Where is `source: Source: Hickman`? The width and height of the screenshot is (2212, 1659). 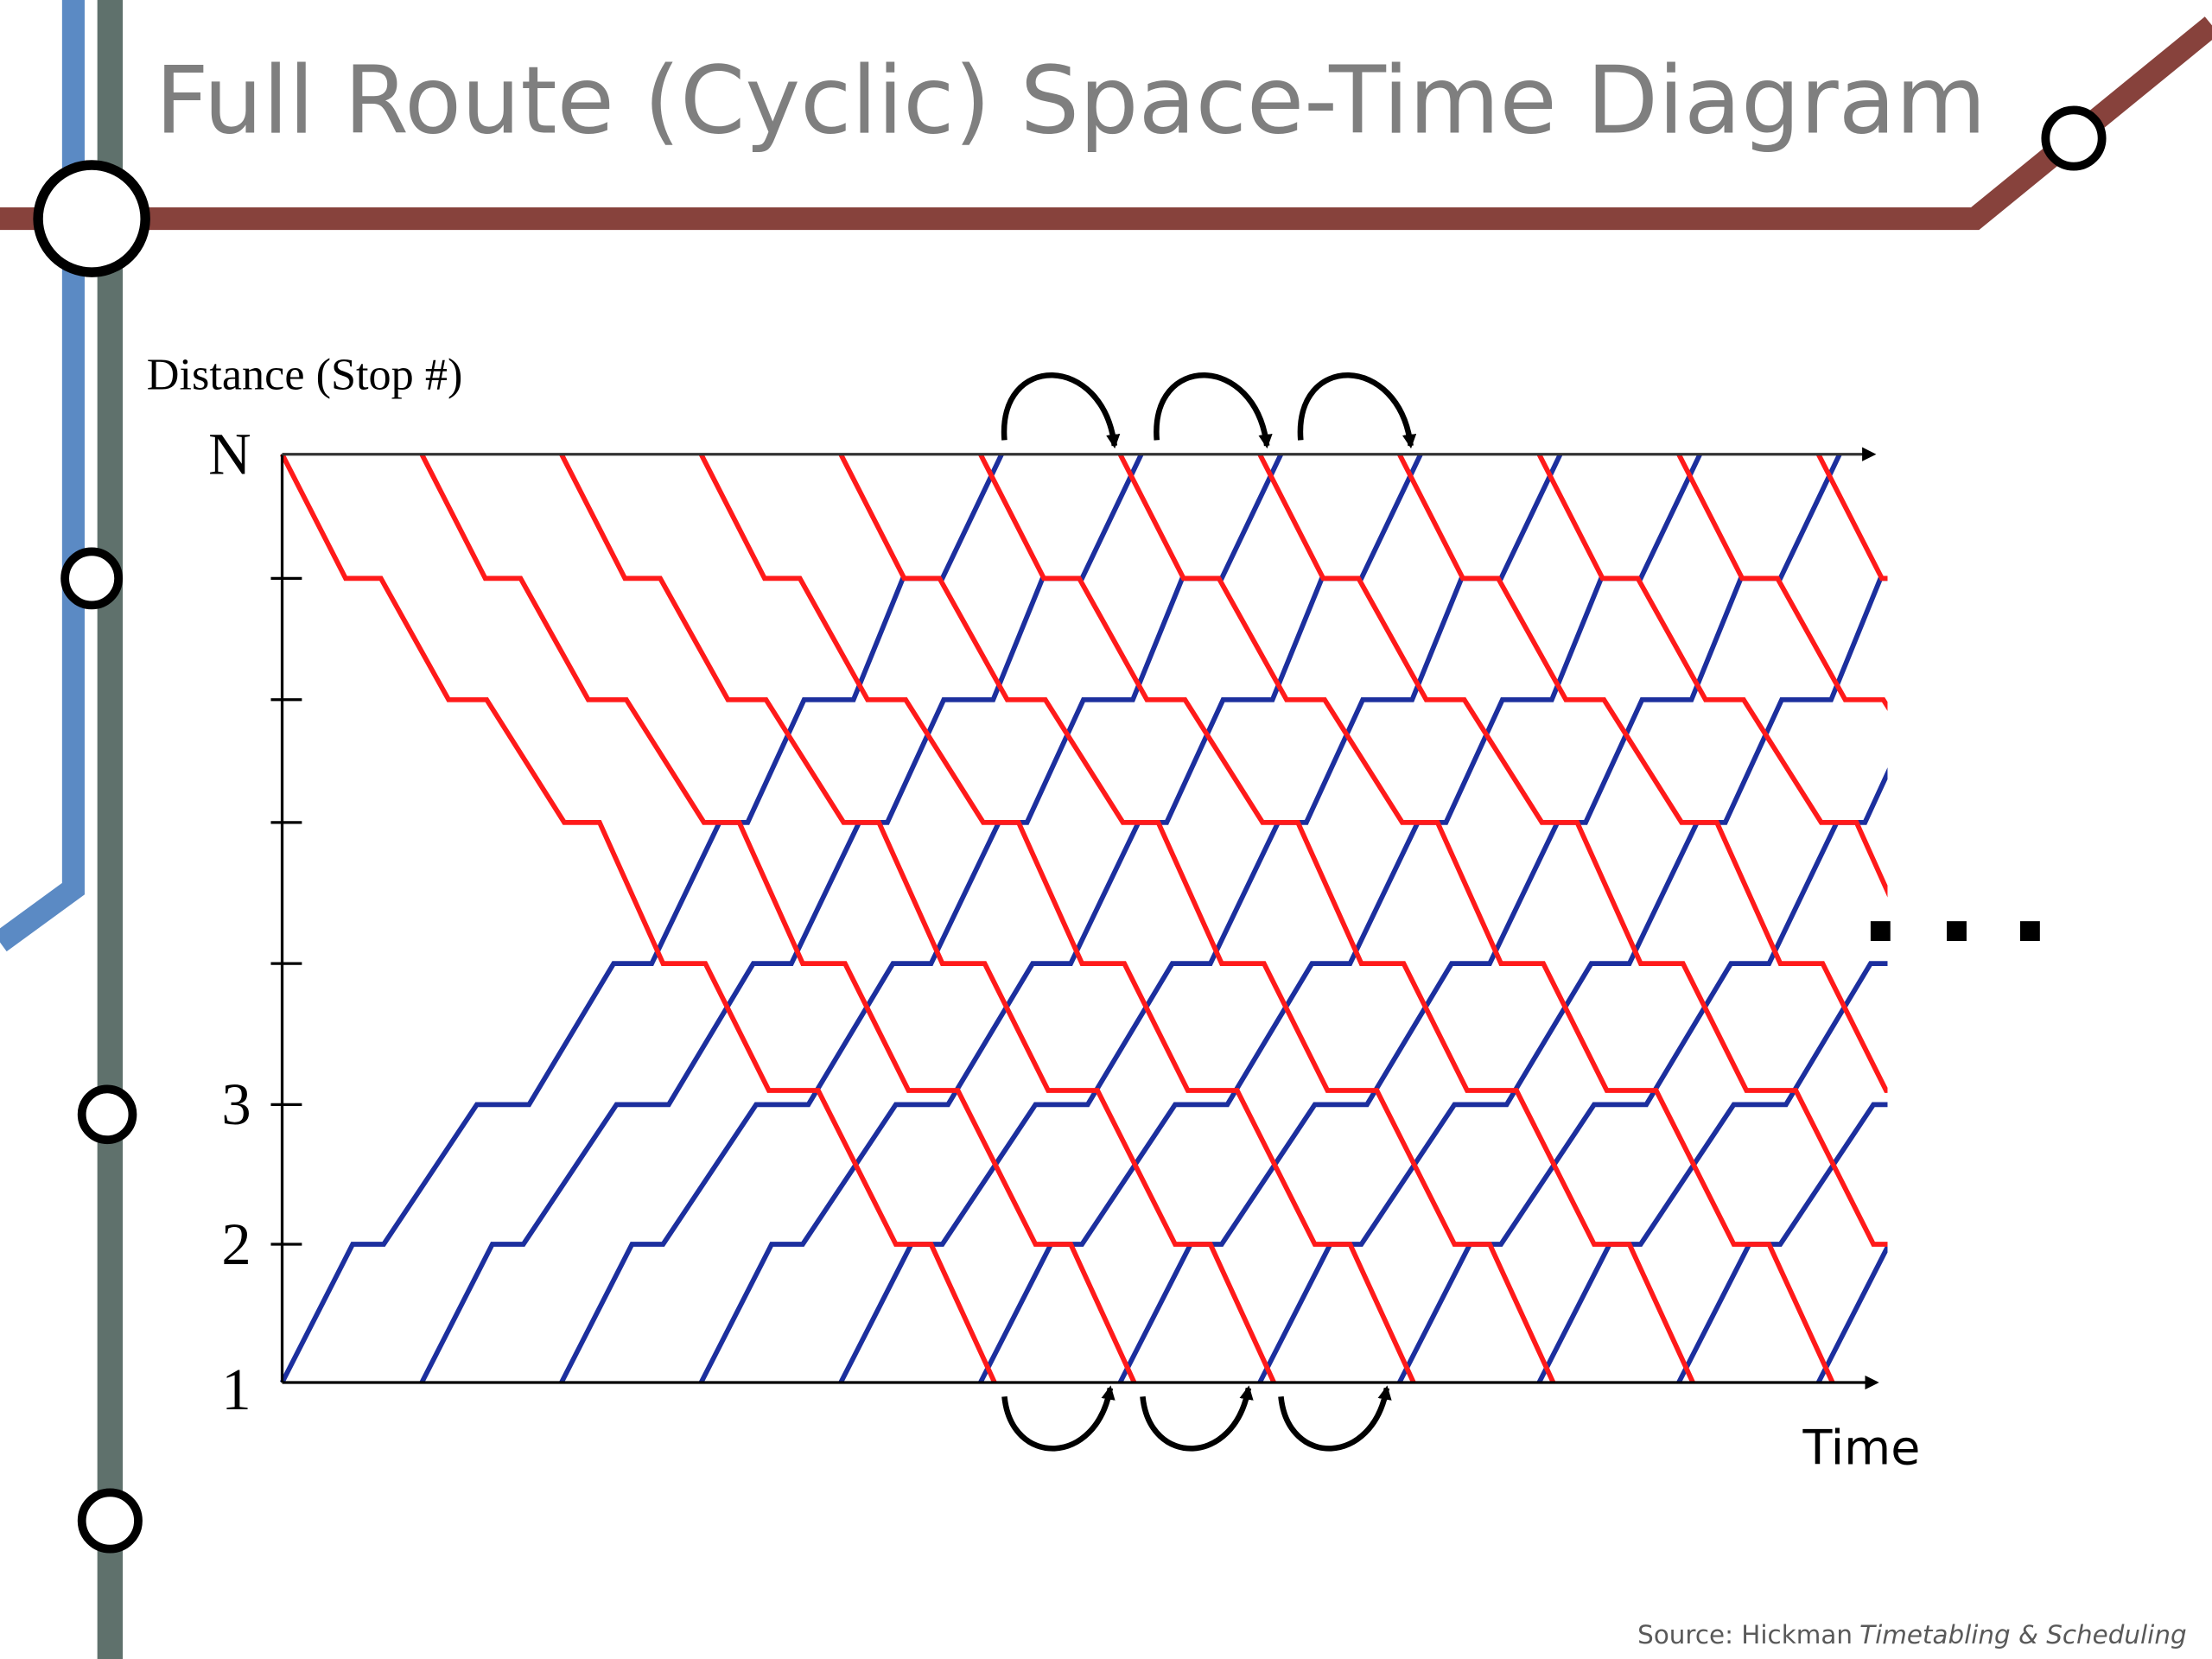
source: Source: Hickman is located at coordinates (1745, 1634).